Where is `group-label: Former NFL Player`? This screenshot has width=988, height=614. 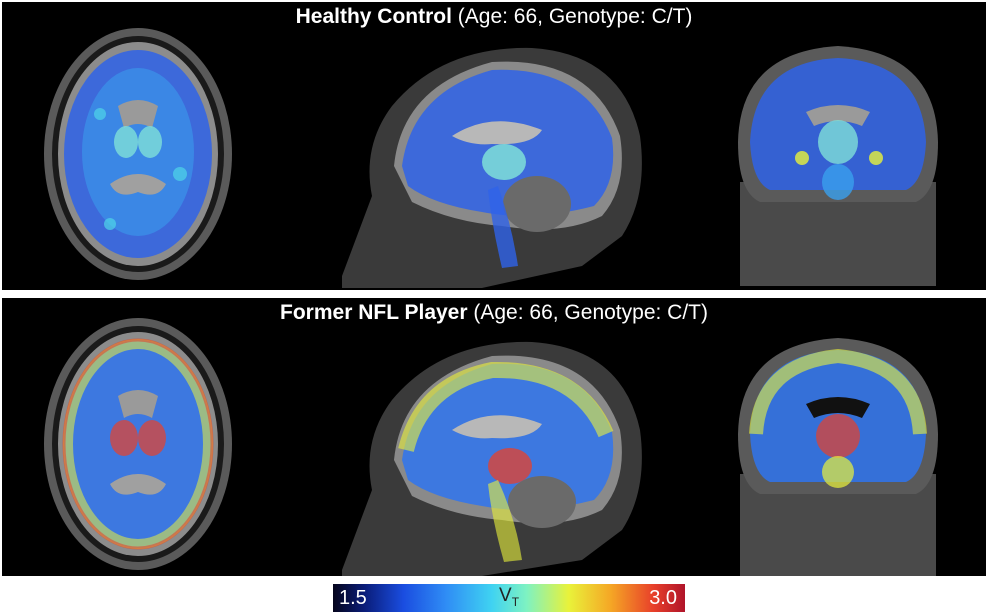
group-label: Former NFL Player is located at coordinates (374, 312).